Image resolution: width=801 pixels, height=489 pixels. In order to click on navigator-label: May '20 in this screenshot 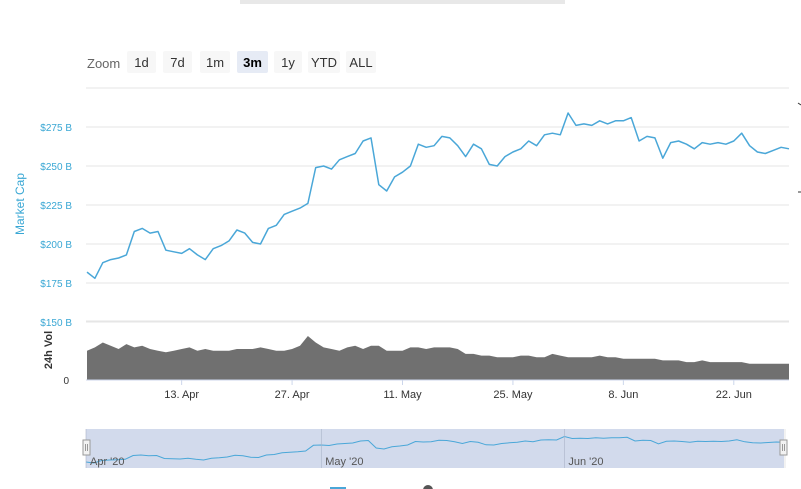, I will do `click(344, 462)`.